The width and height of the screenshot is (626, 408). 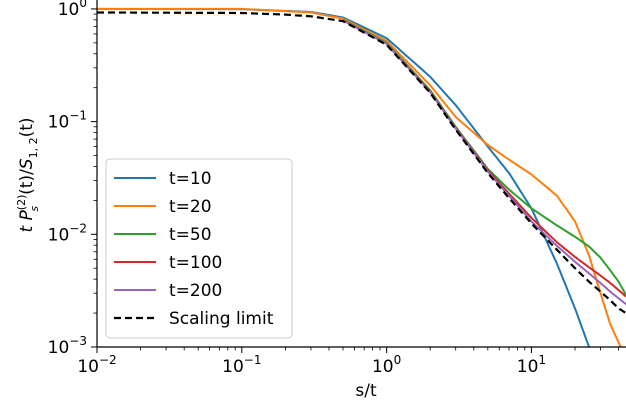 I want to click on x-tick-label: 10¹, so click(x=531, y=365).